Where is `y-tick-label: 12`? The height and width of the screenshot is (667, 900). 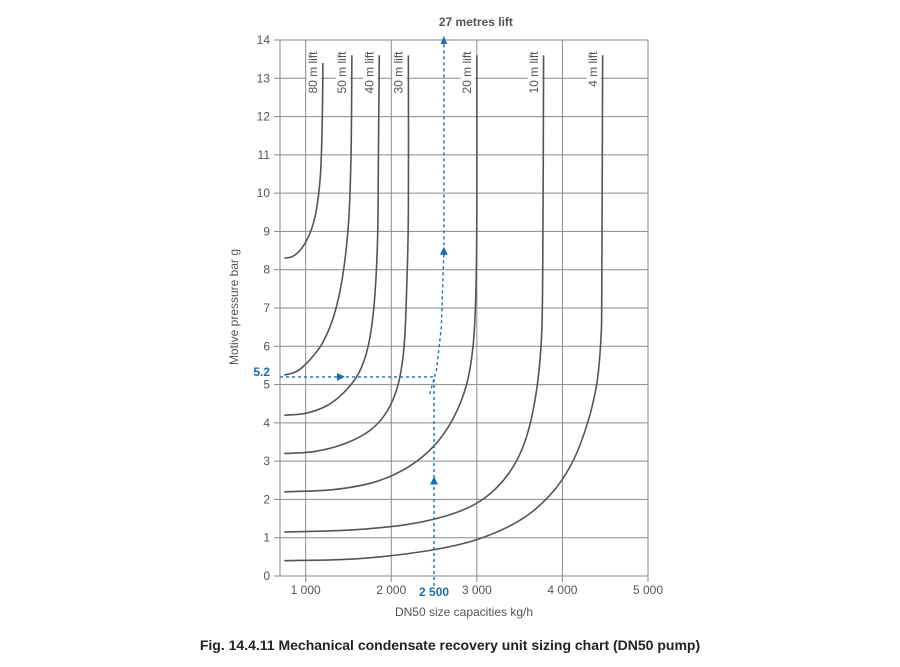 y-tick-label: 12 is located at coordinates (264, 117).